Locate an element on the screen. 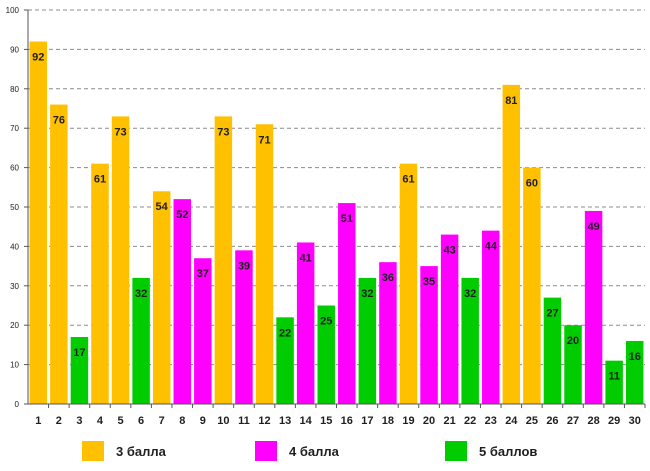  legend-swatch-5-ballov is located at coordinates (456, 451).